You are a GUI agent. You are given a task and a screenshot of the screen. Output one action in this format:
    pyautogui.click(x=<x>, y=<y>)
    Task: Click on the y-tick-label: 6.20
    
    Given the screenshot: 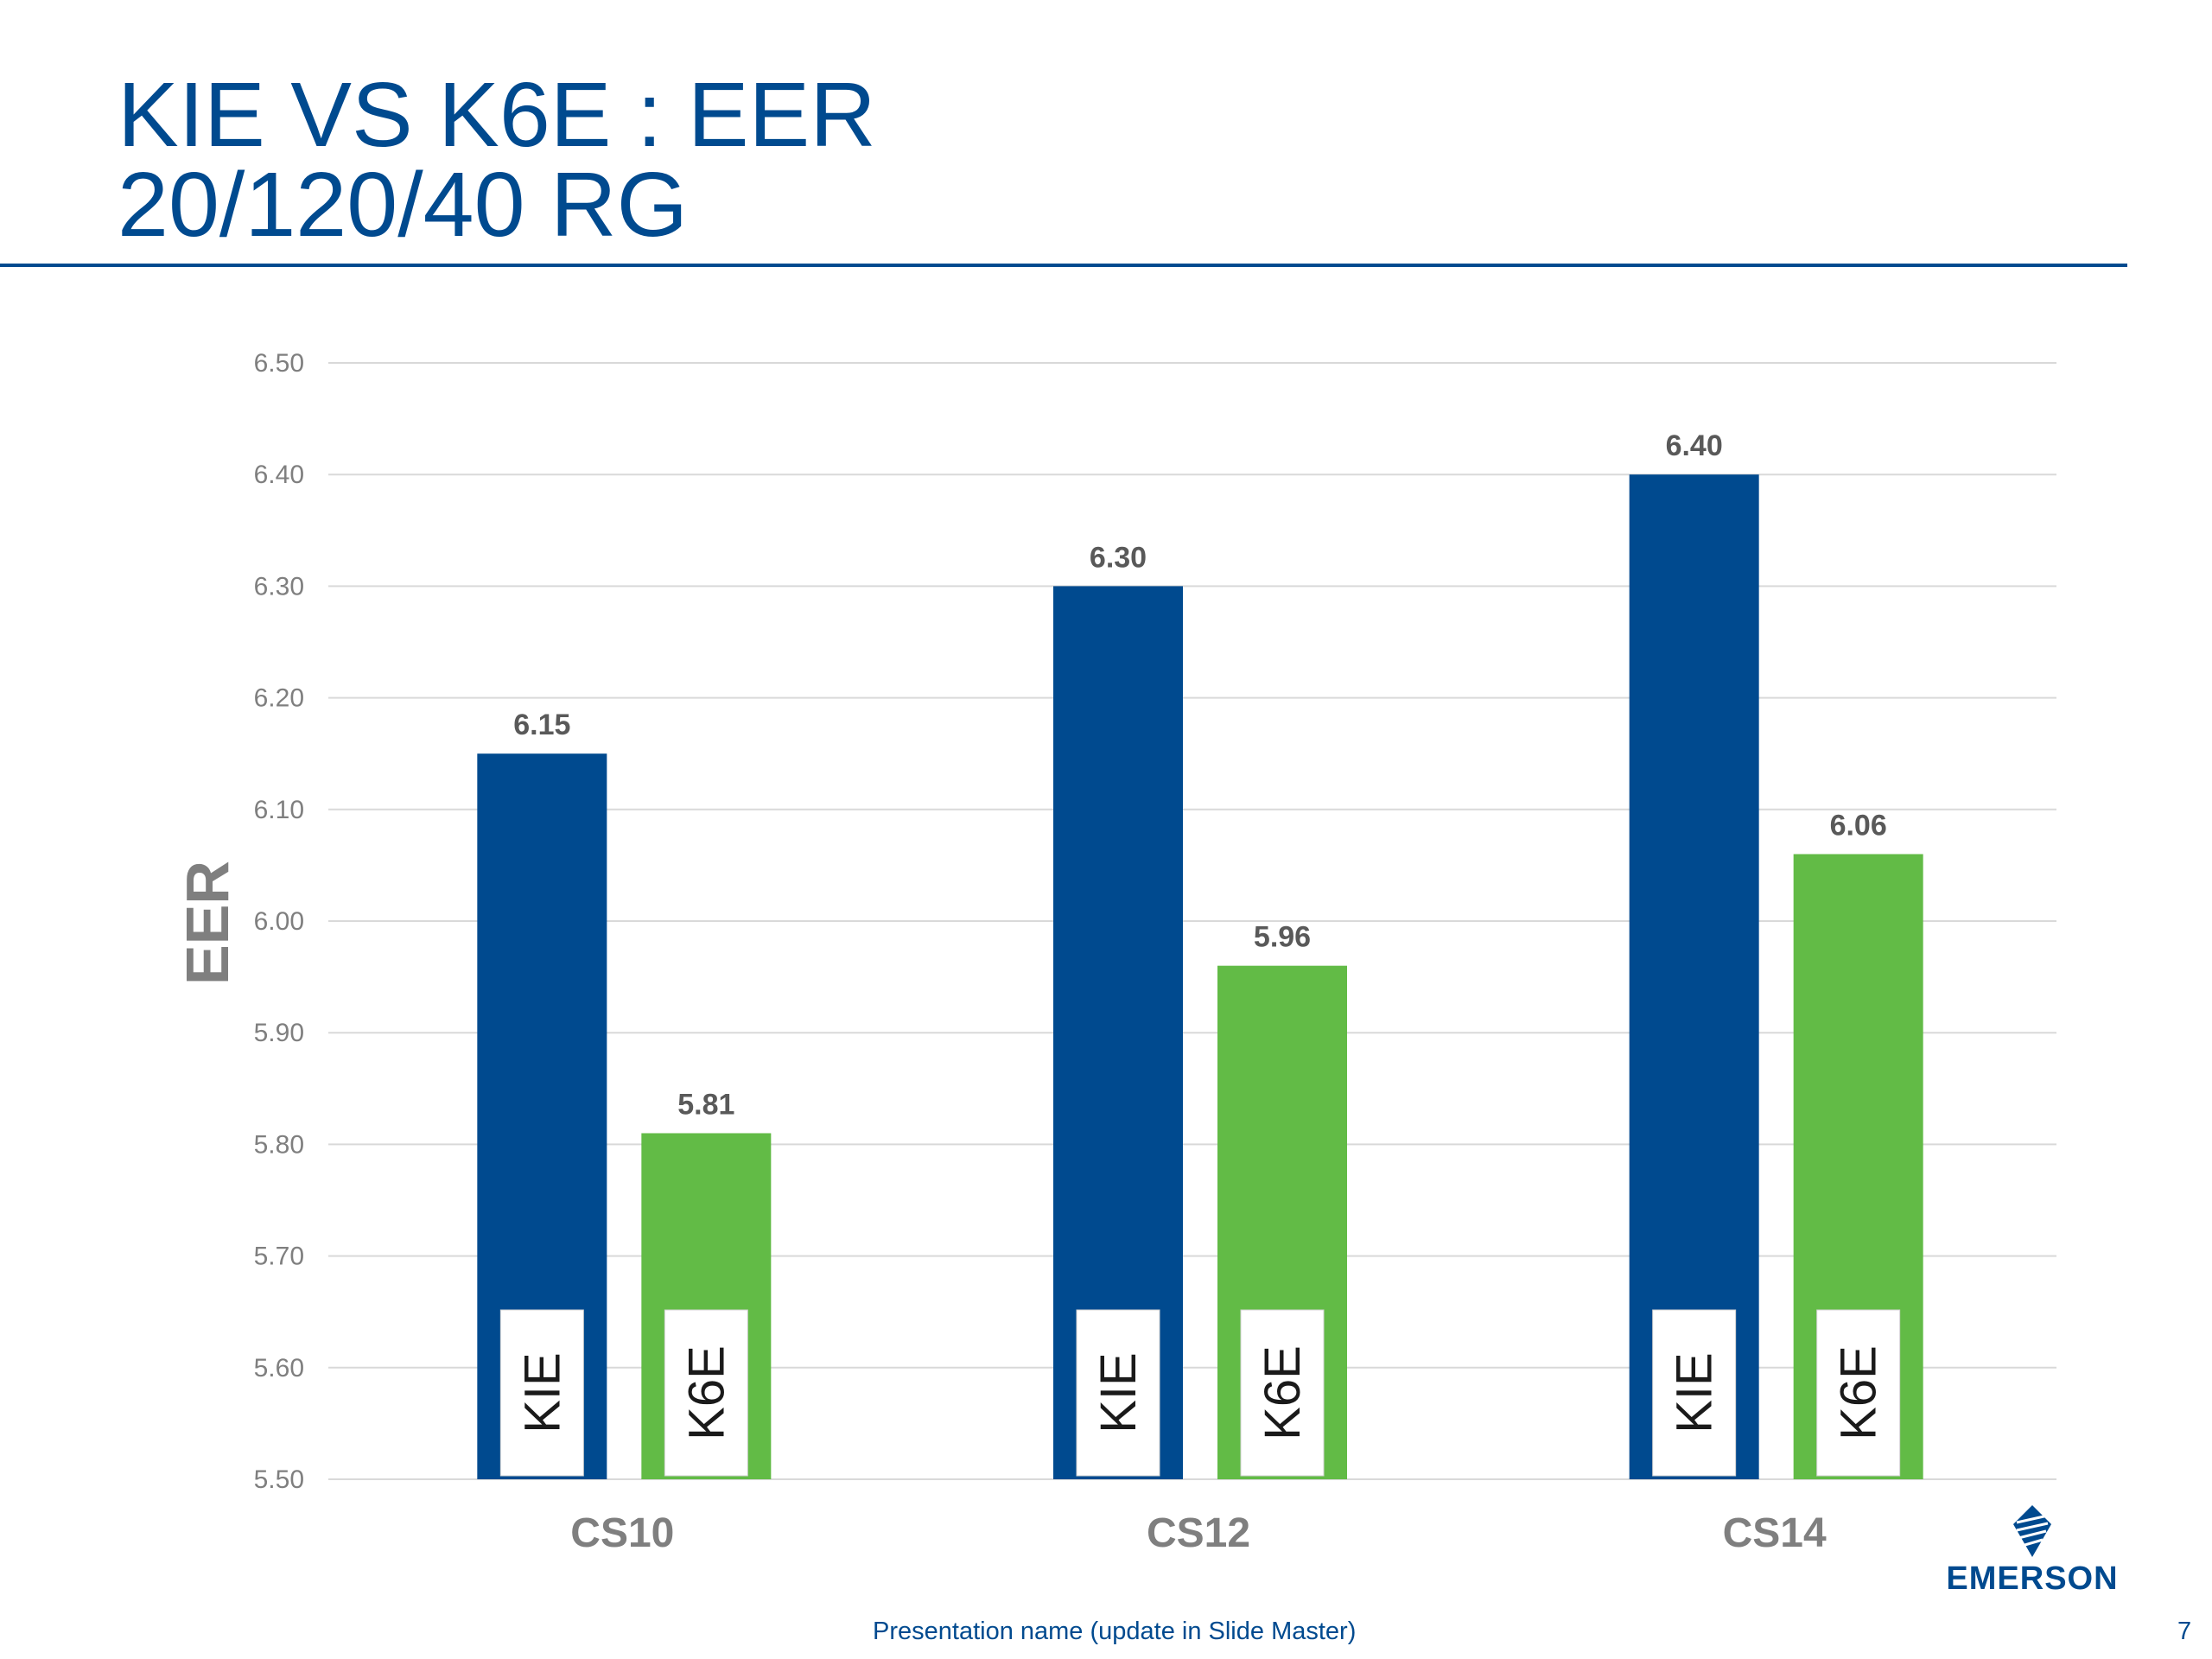 What is the action you would take?
    pyautogui.click(x=279, y=698)
    